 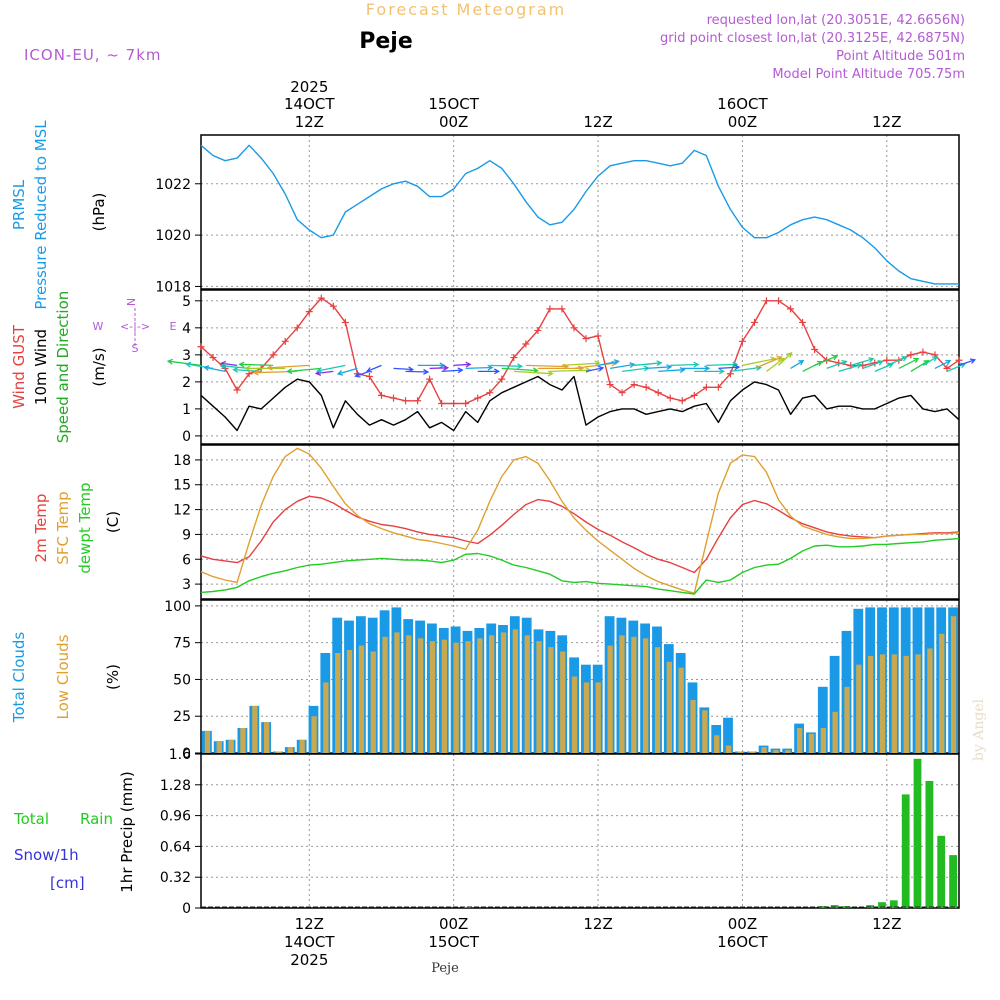 I want to click on bottom-date-label: 15OCT, so click(x=453, y=942).